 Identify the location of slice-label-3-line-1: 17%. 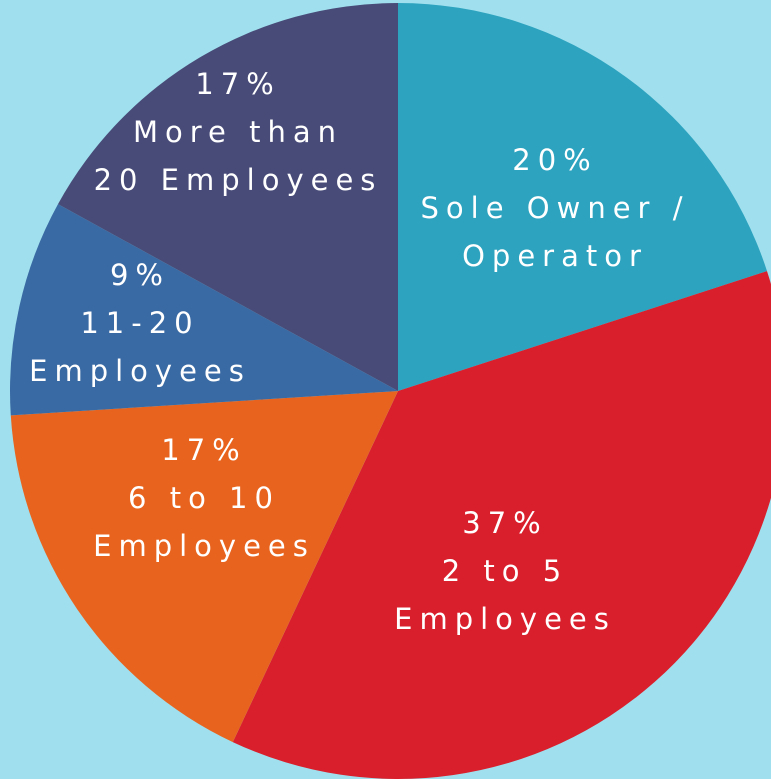
(203, 450).